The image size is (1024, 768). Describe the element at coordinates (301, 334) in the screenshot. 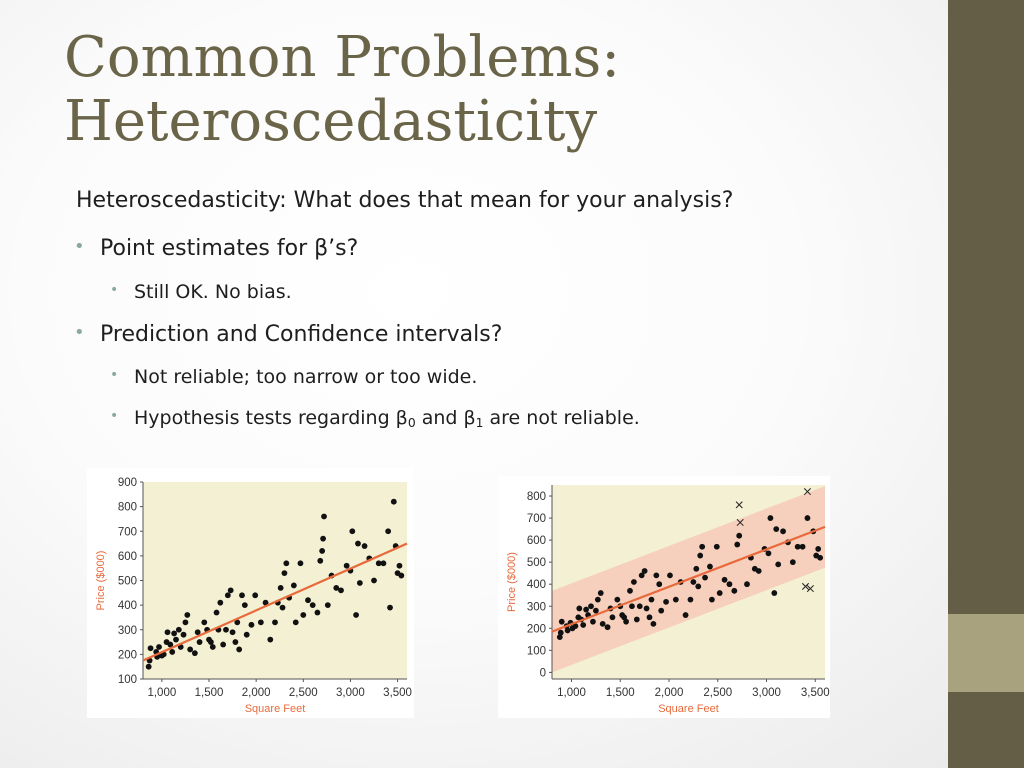

I see `bullet-text: Prediction and Confidence intervals?` at that location.